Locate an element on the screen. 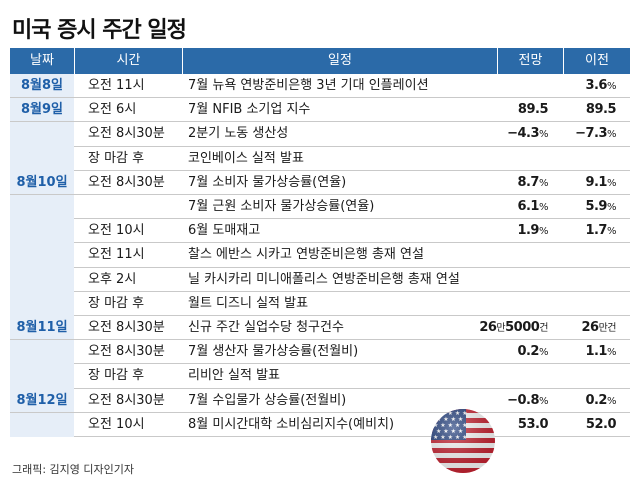  row-forecast: 89.5 is located at coordinates (533, 110).